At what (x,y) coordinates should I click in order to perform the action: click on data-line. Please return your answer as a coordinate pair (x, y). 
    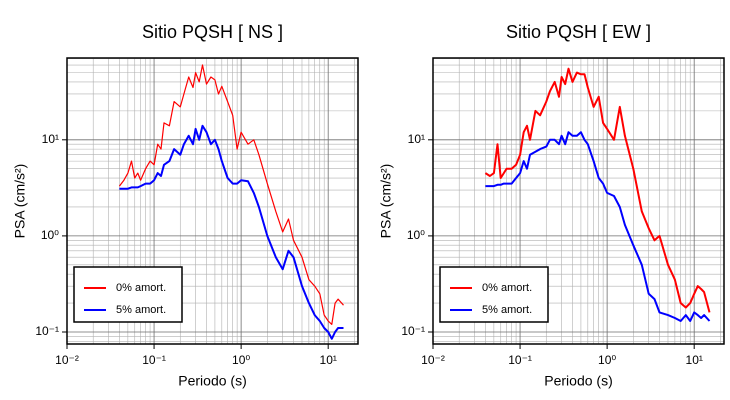
    Looking at the image, I should click on (598, 226).